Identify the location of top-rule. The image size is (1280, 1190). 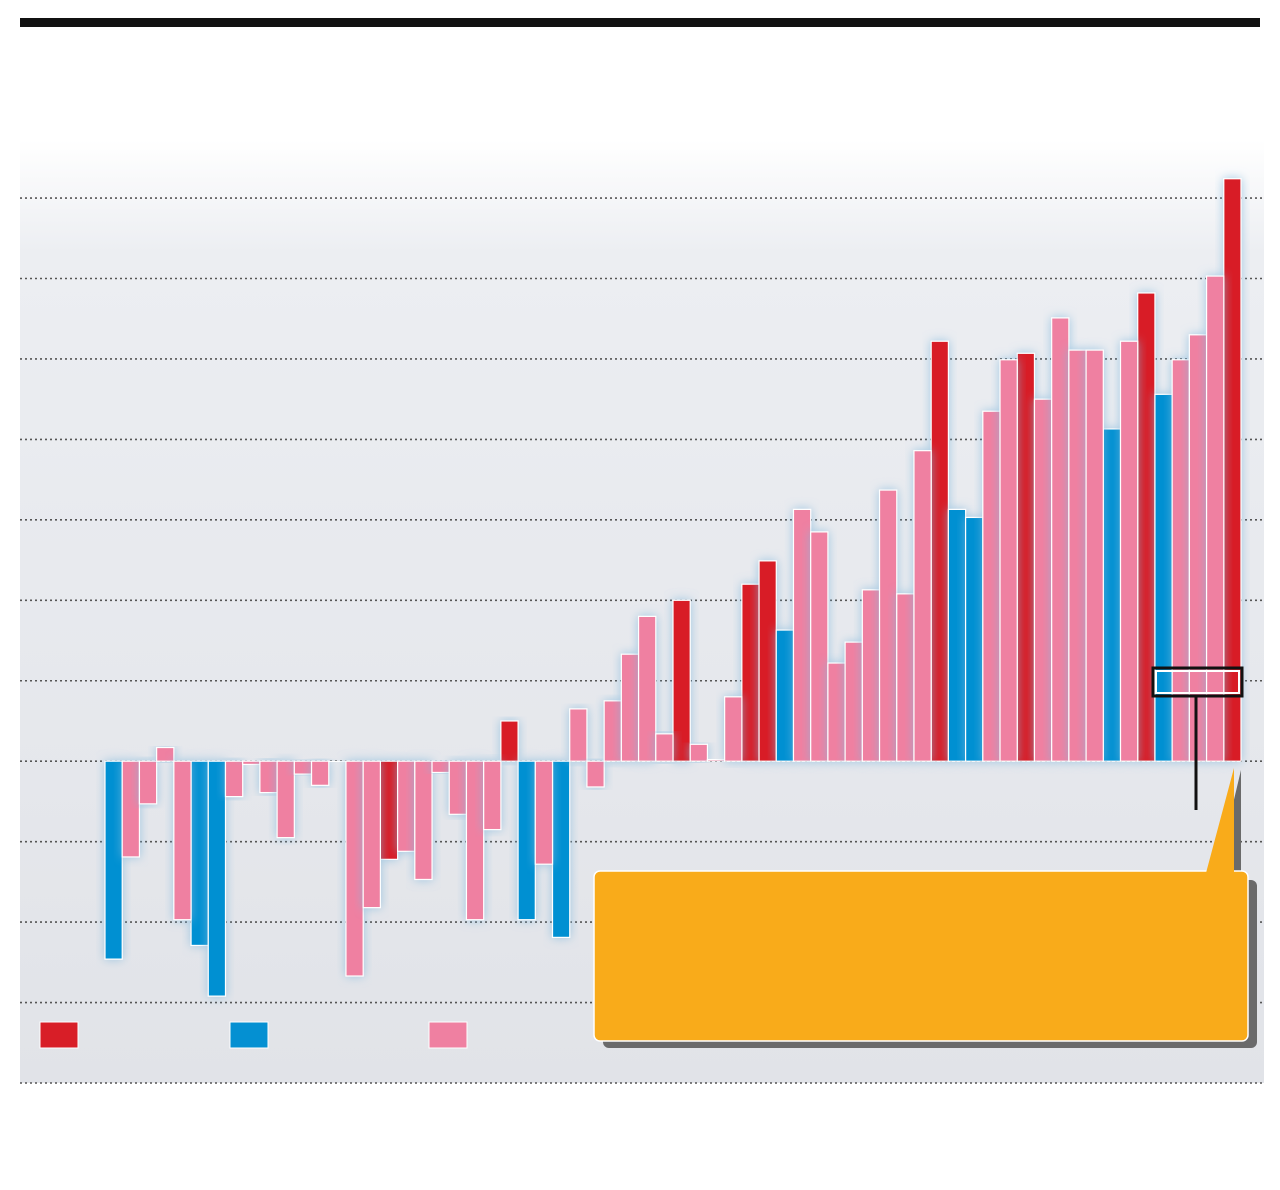
(640, 22).